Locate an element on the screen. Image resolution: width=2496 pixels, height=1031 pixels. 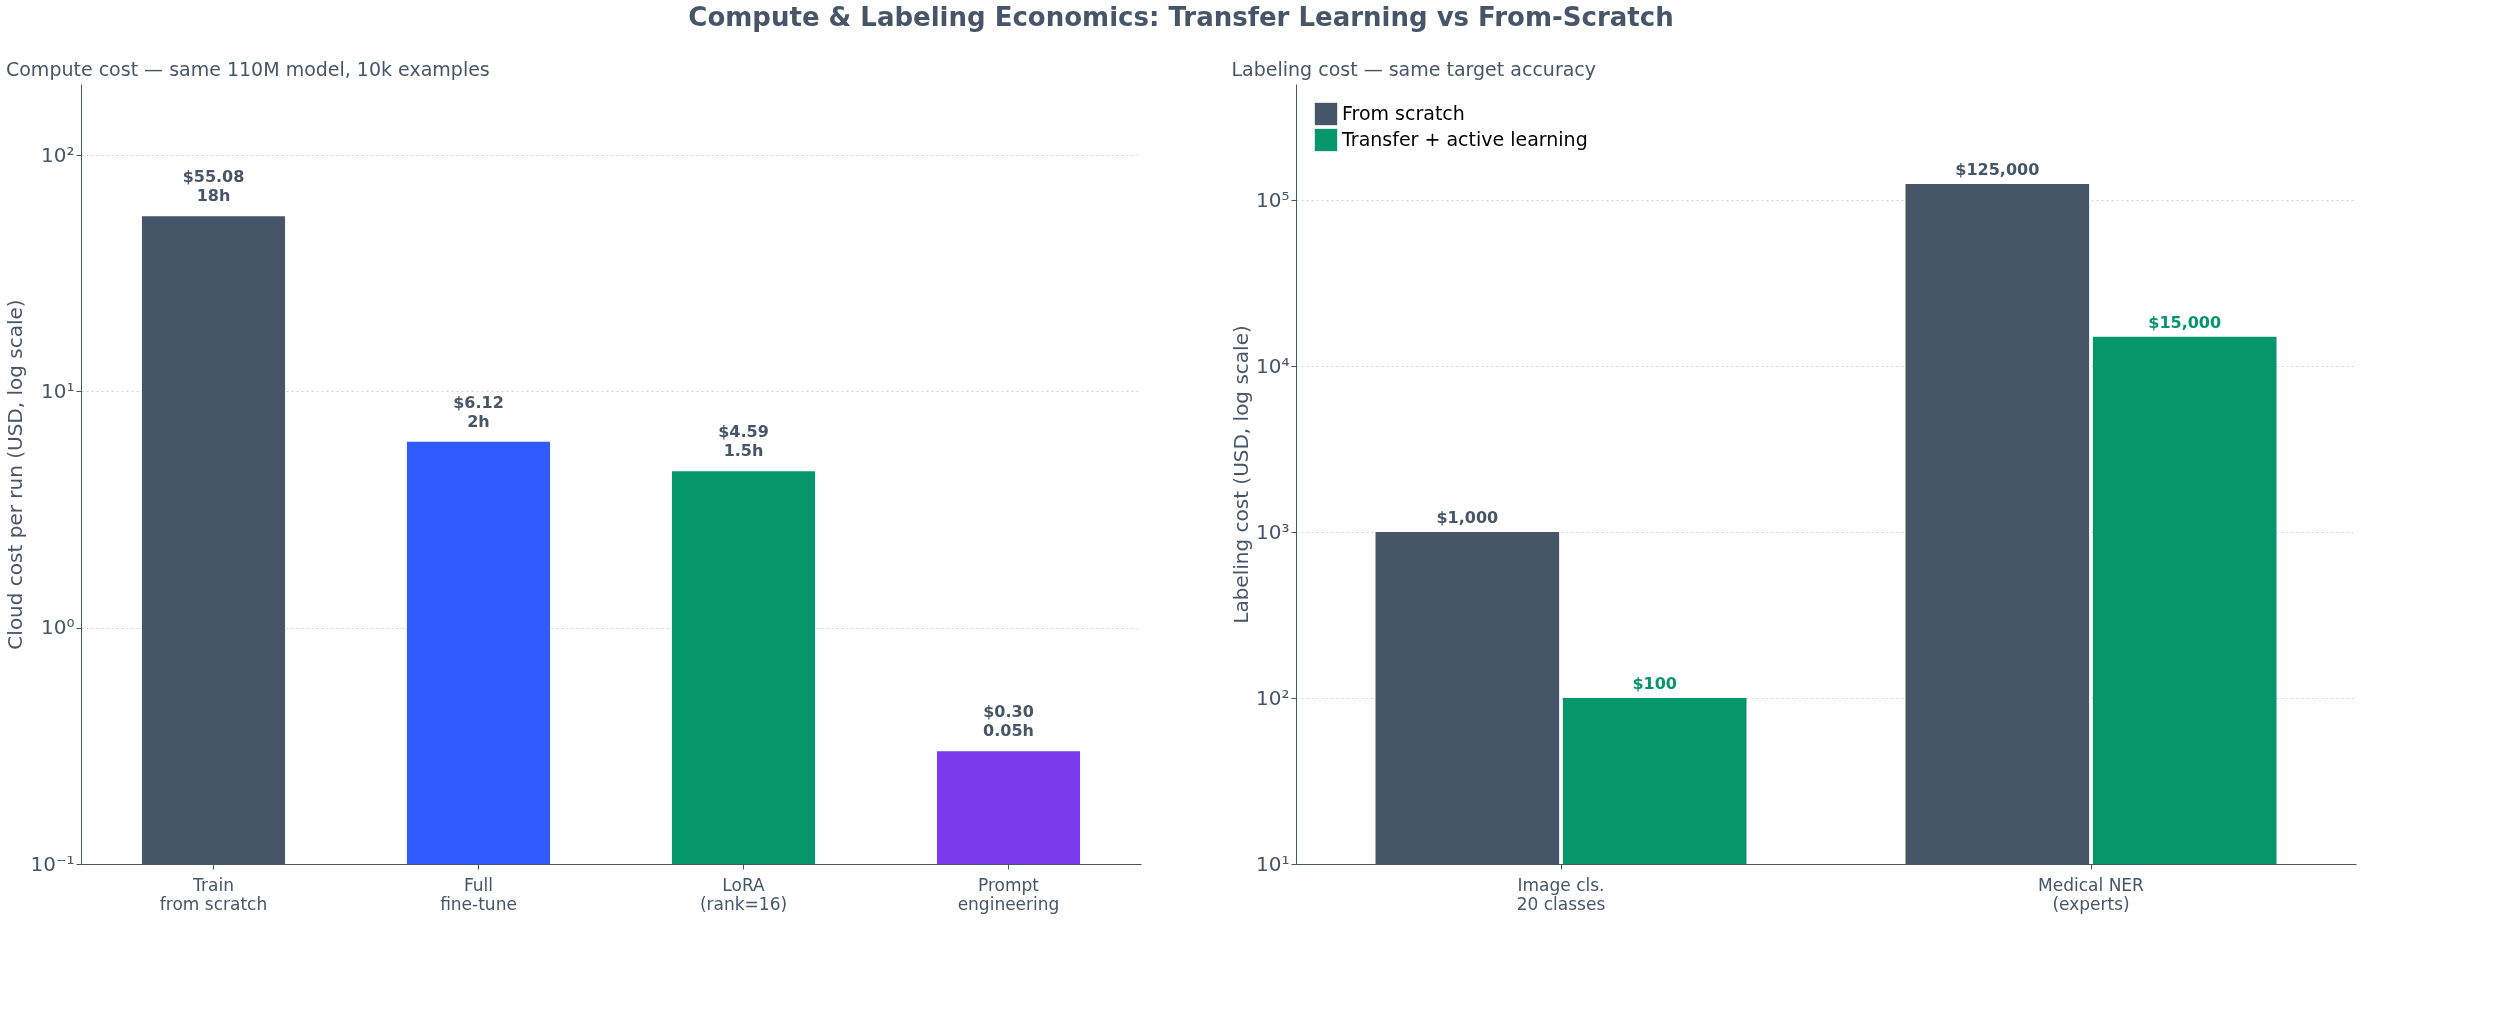
y-axis-title: Labeling cost (USD, log scale) is located at coordinates (1241, 474).